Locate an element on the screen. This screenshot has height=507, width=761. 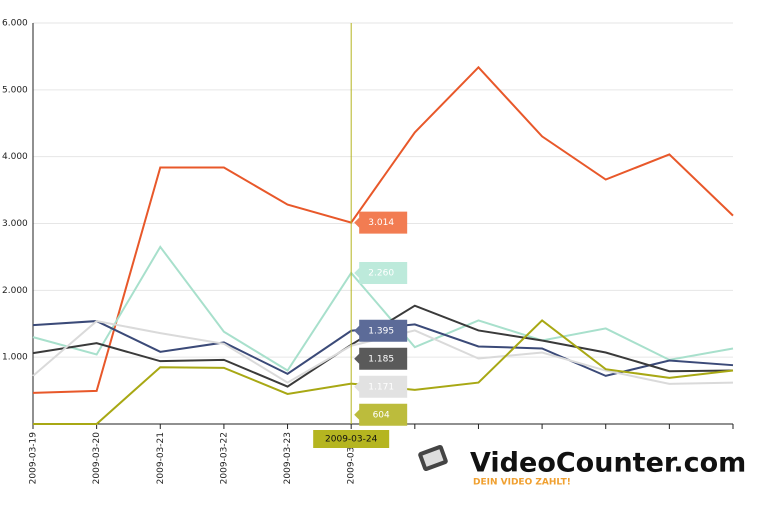
logo-screen is located at coordinates (433, 458).